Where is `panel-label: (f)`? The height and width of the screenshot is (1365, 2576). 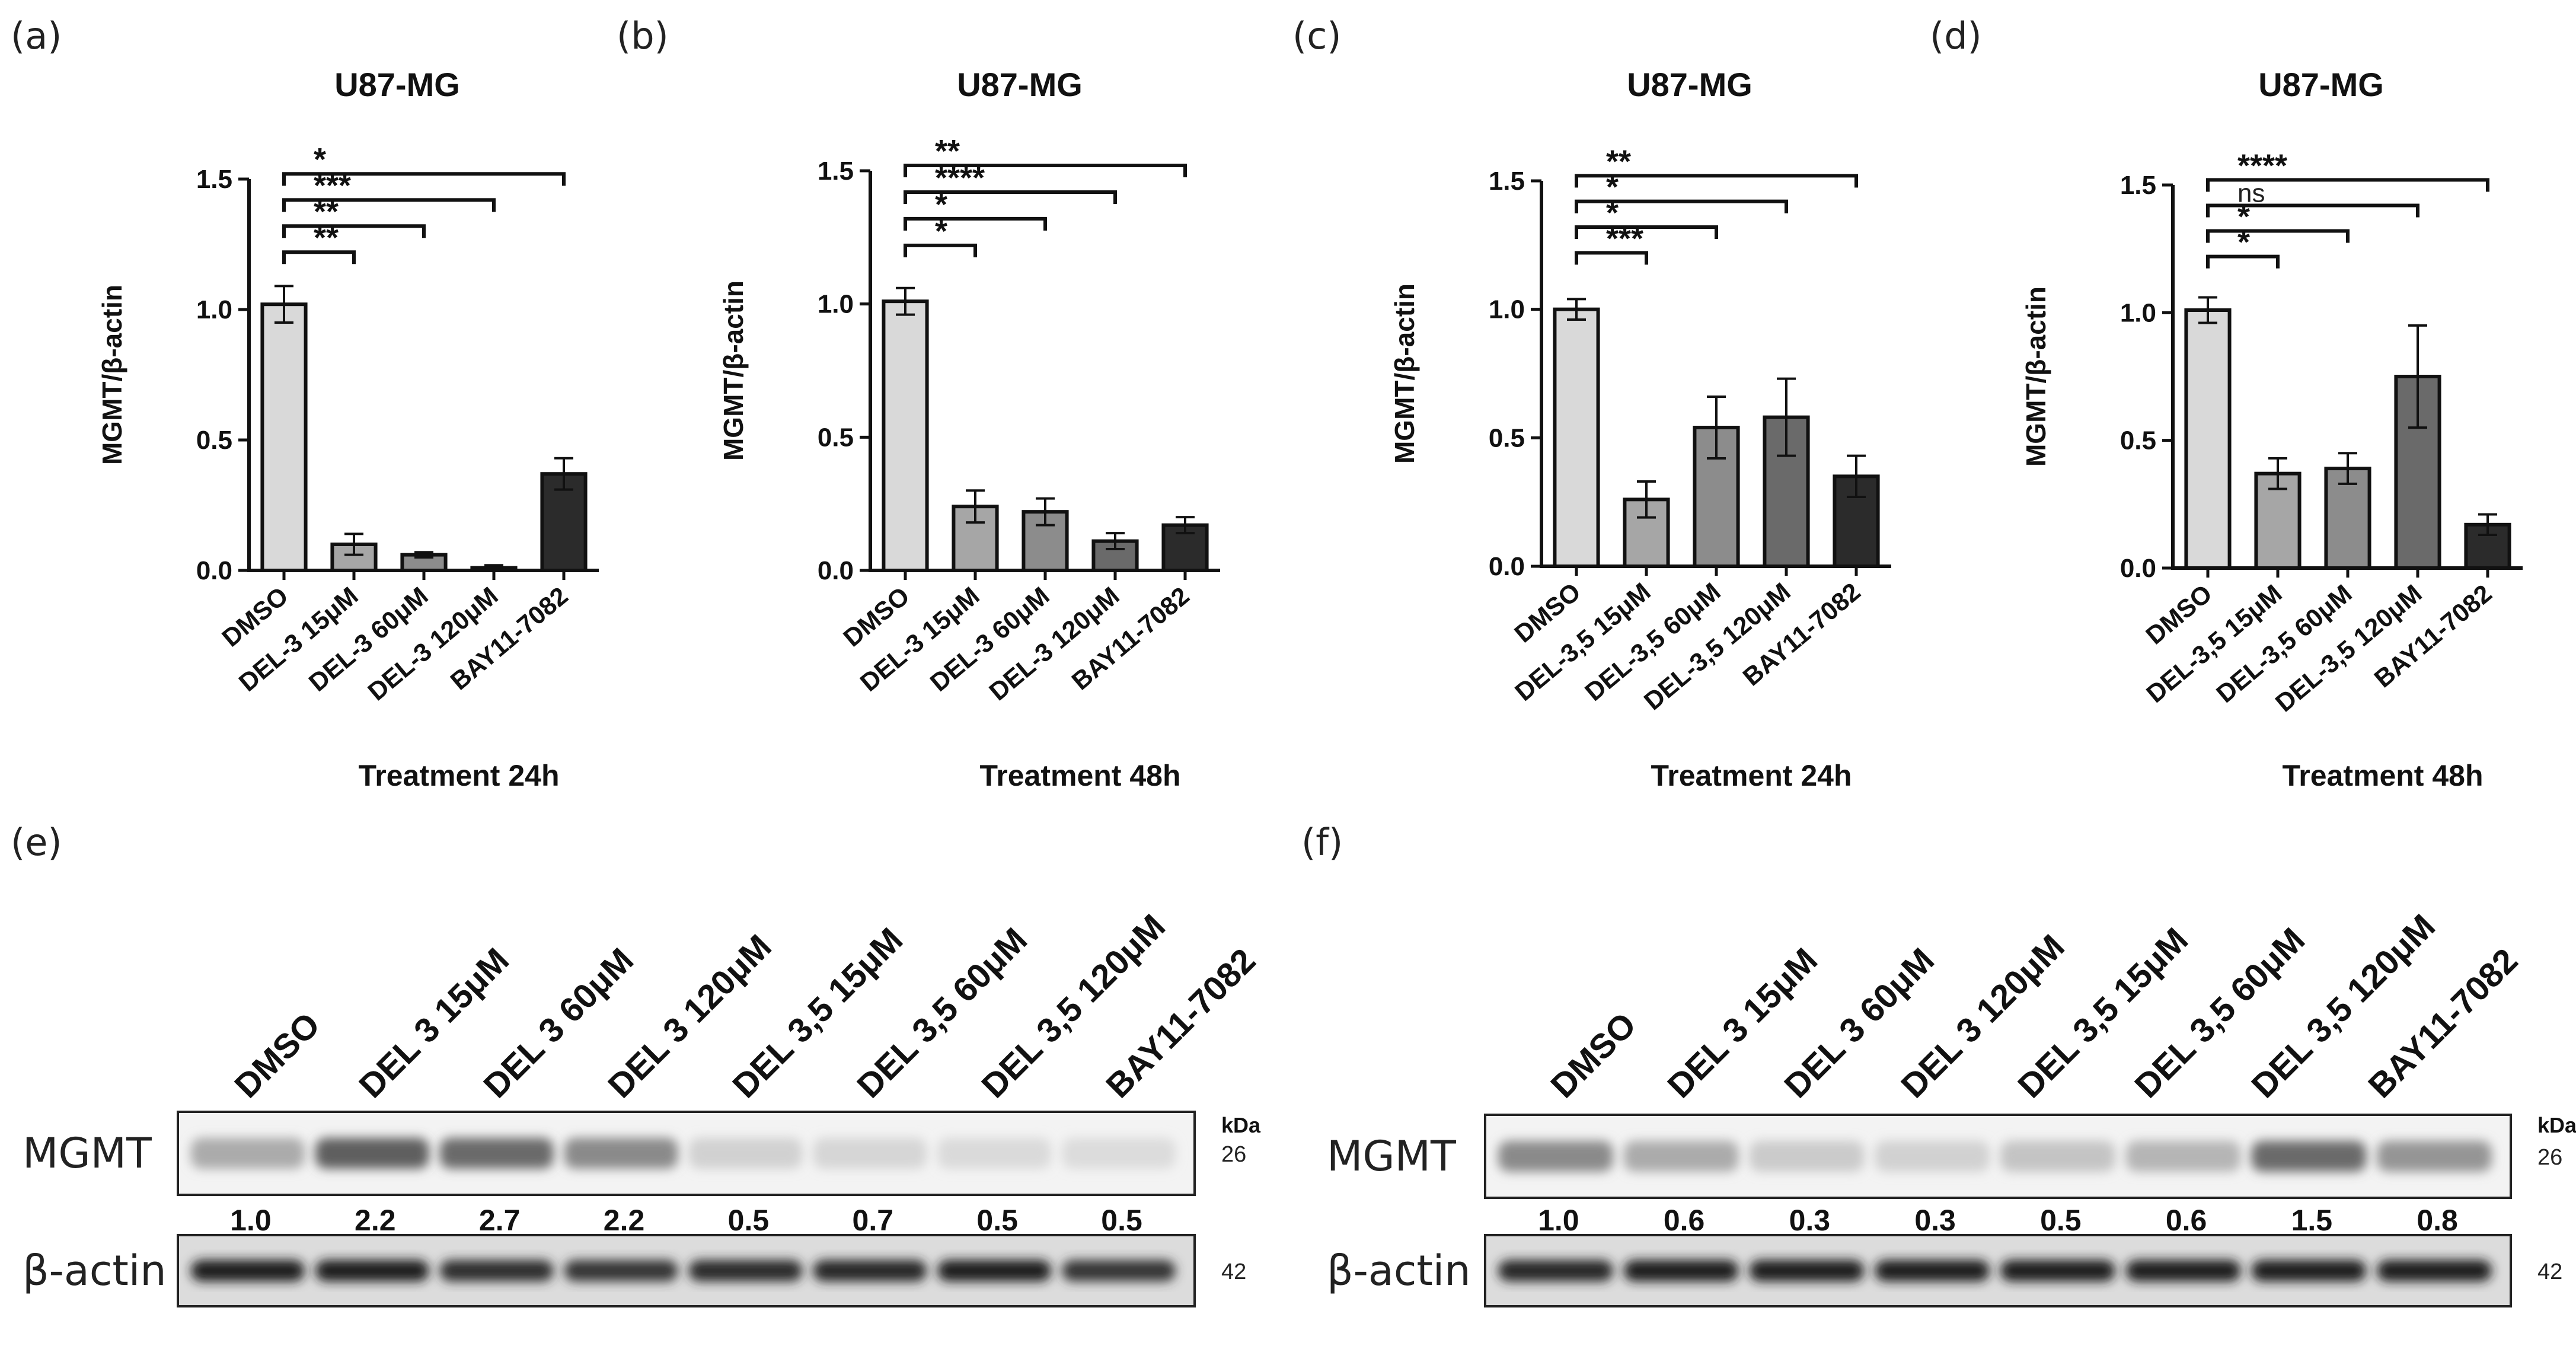 panel-label: (f) is located at coordinates (1322, 842).